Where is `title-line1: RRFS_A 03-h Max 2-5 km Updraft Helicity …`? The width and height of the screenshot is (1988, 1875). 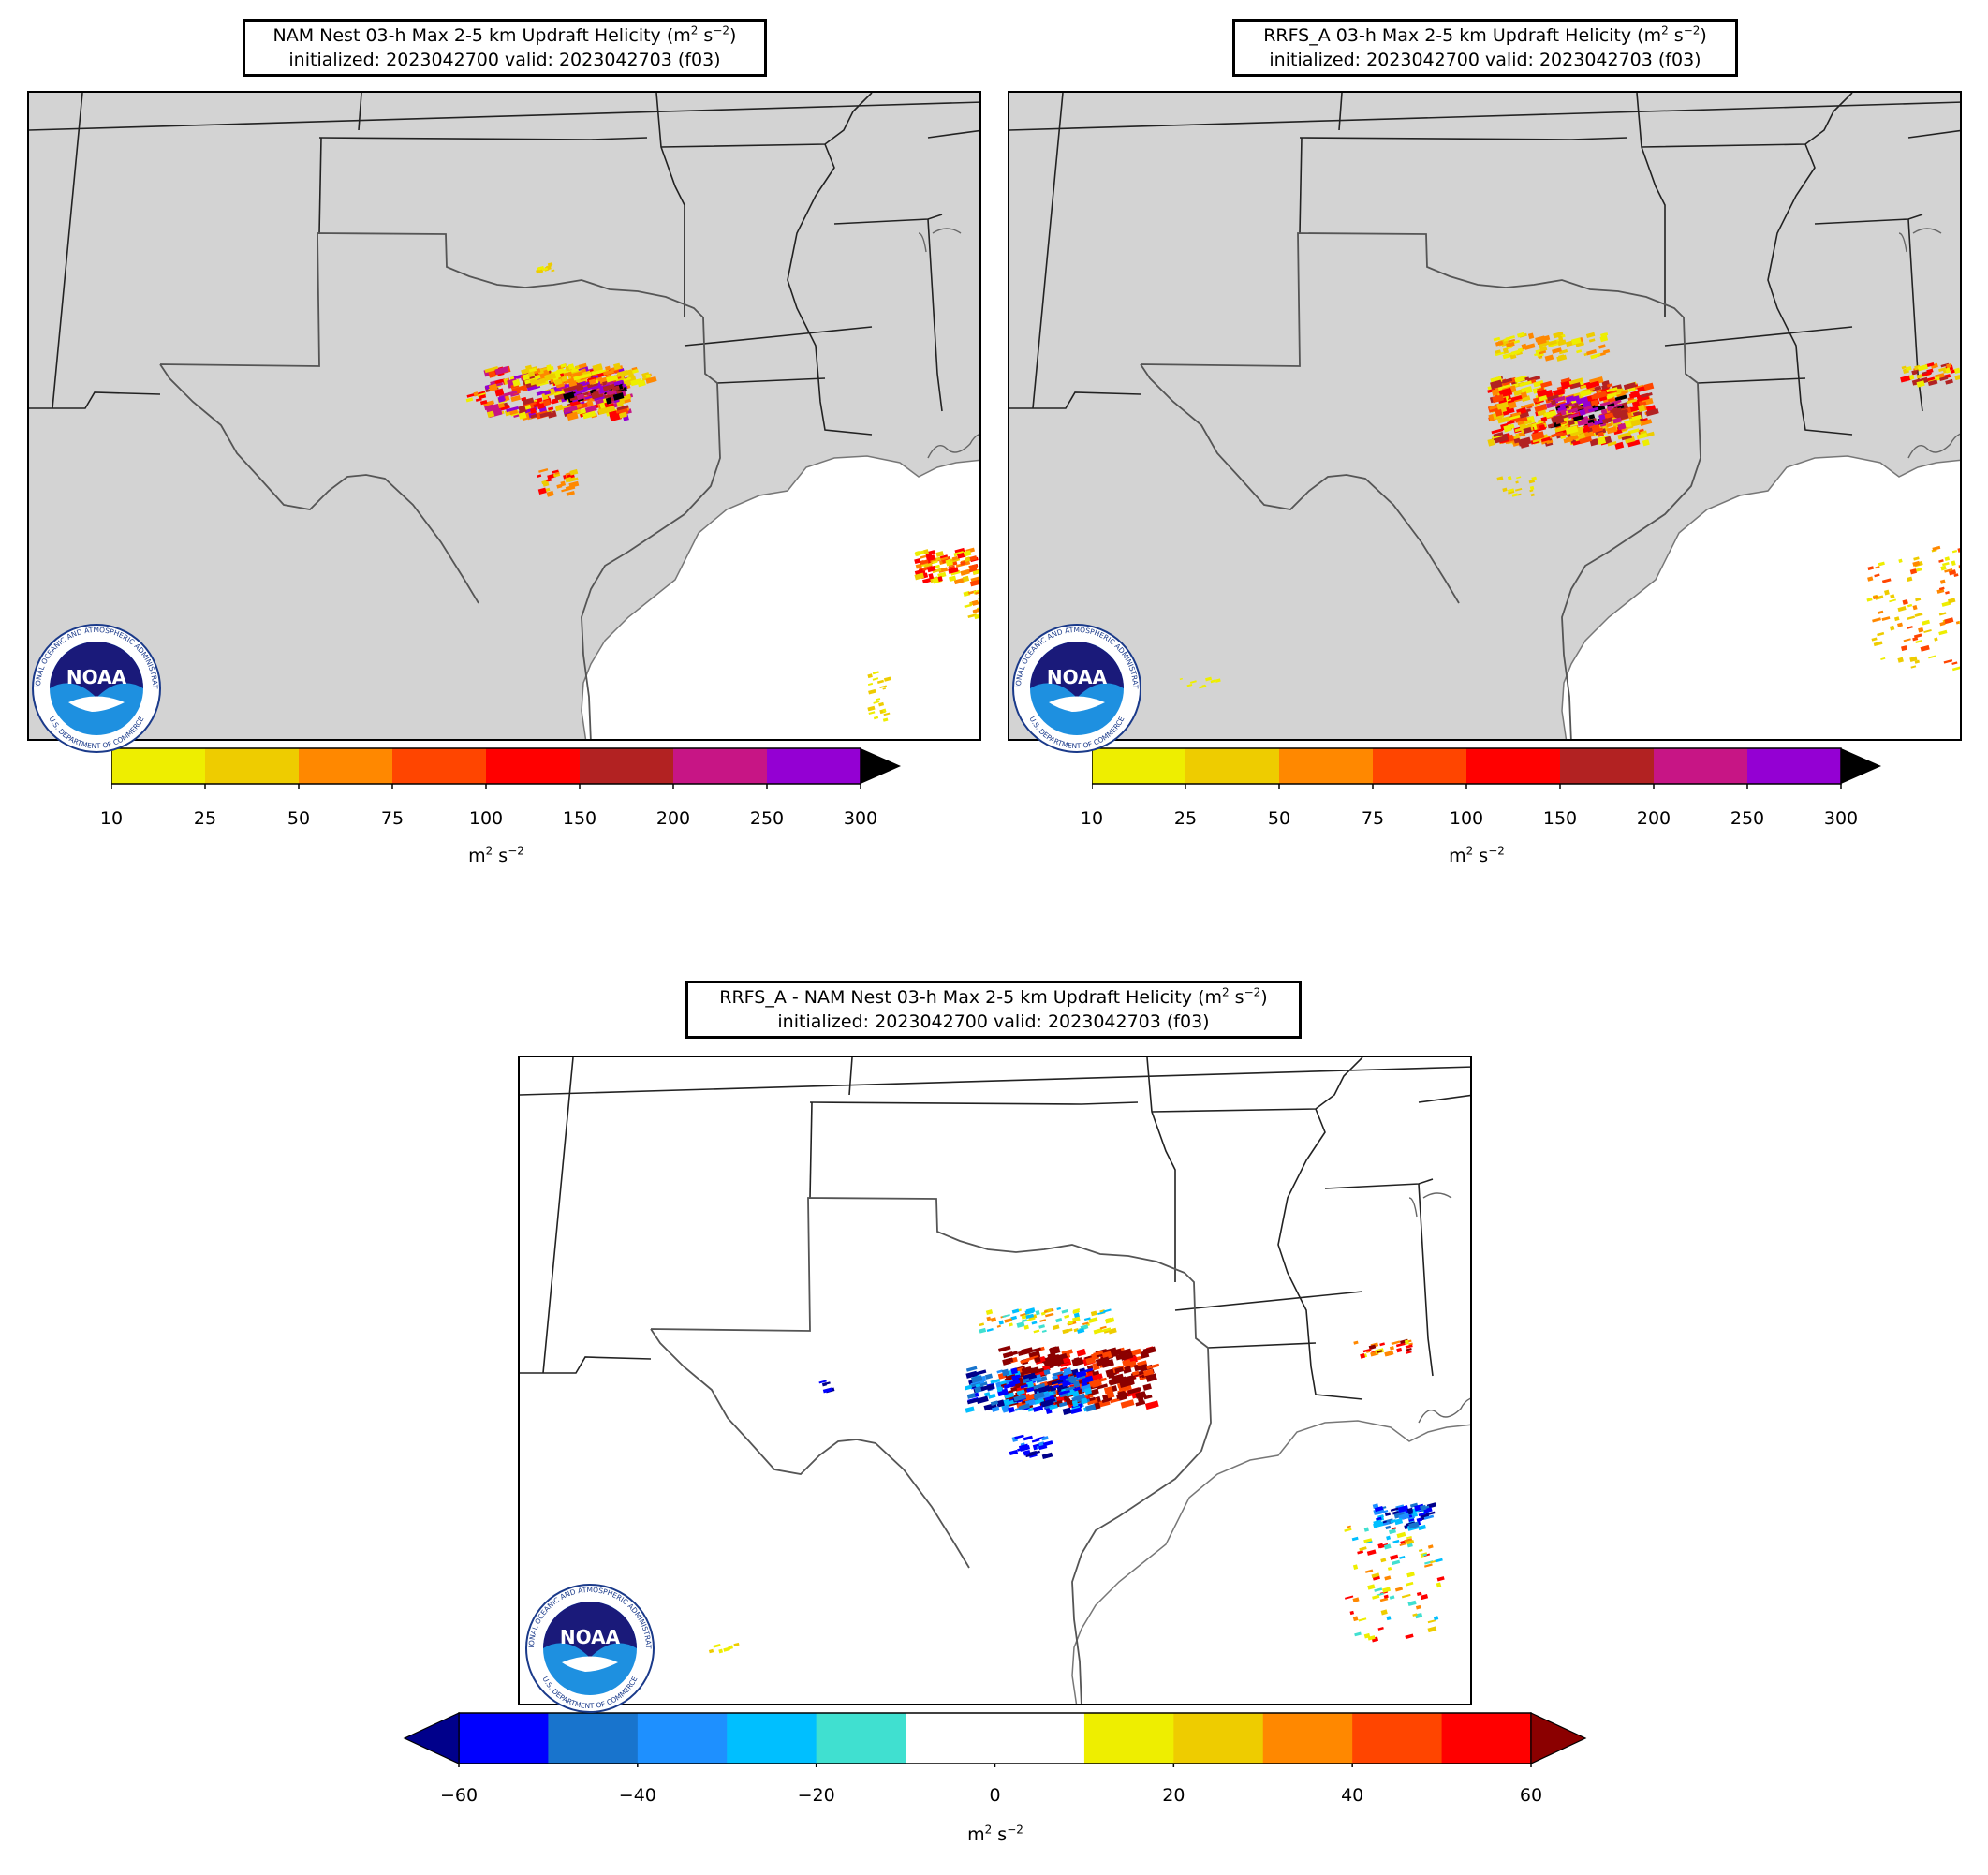 title-line1: RRFS_A 03-h Max 2-5 km Updraft Helicity … is located at coordinates (1485, 34).